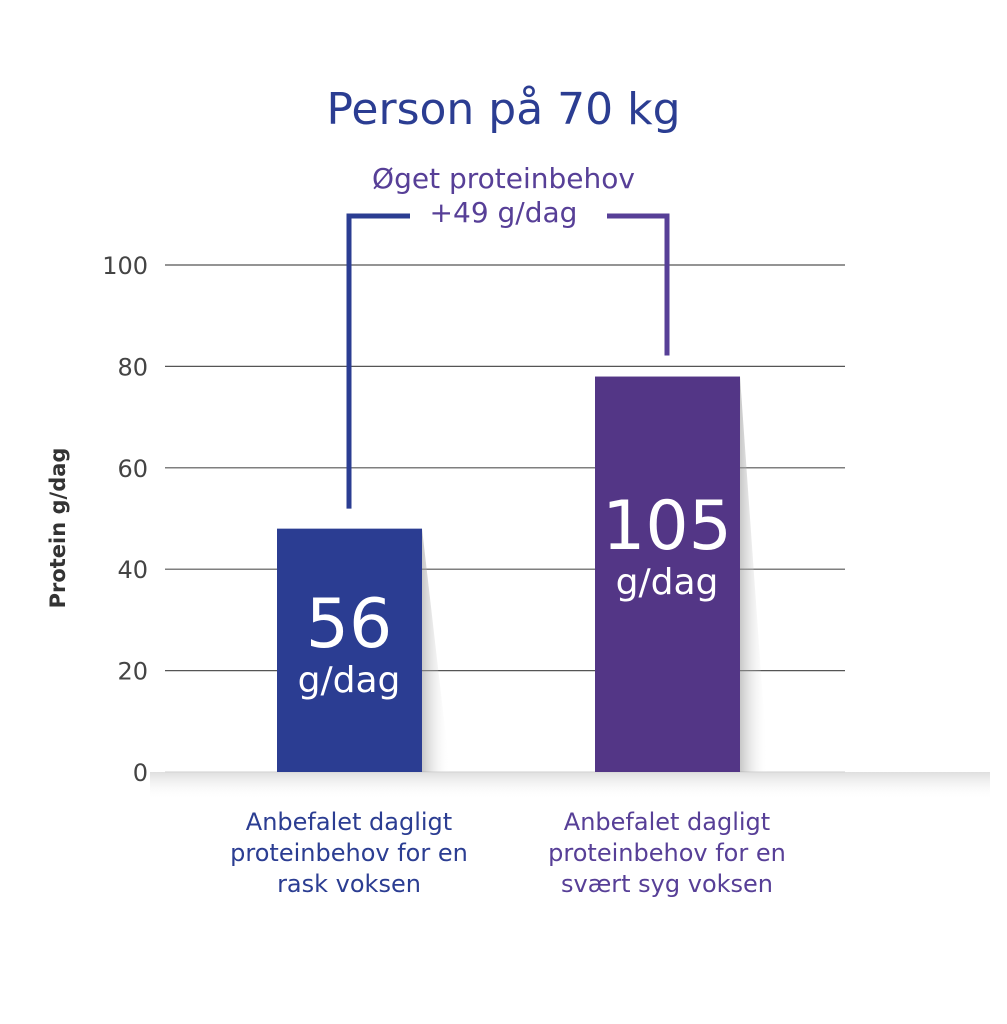 Image resolution: width=1007 pixels, height=1024 pixels. I want to click on y-tick-label: 40, so click(132, 570).